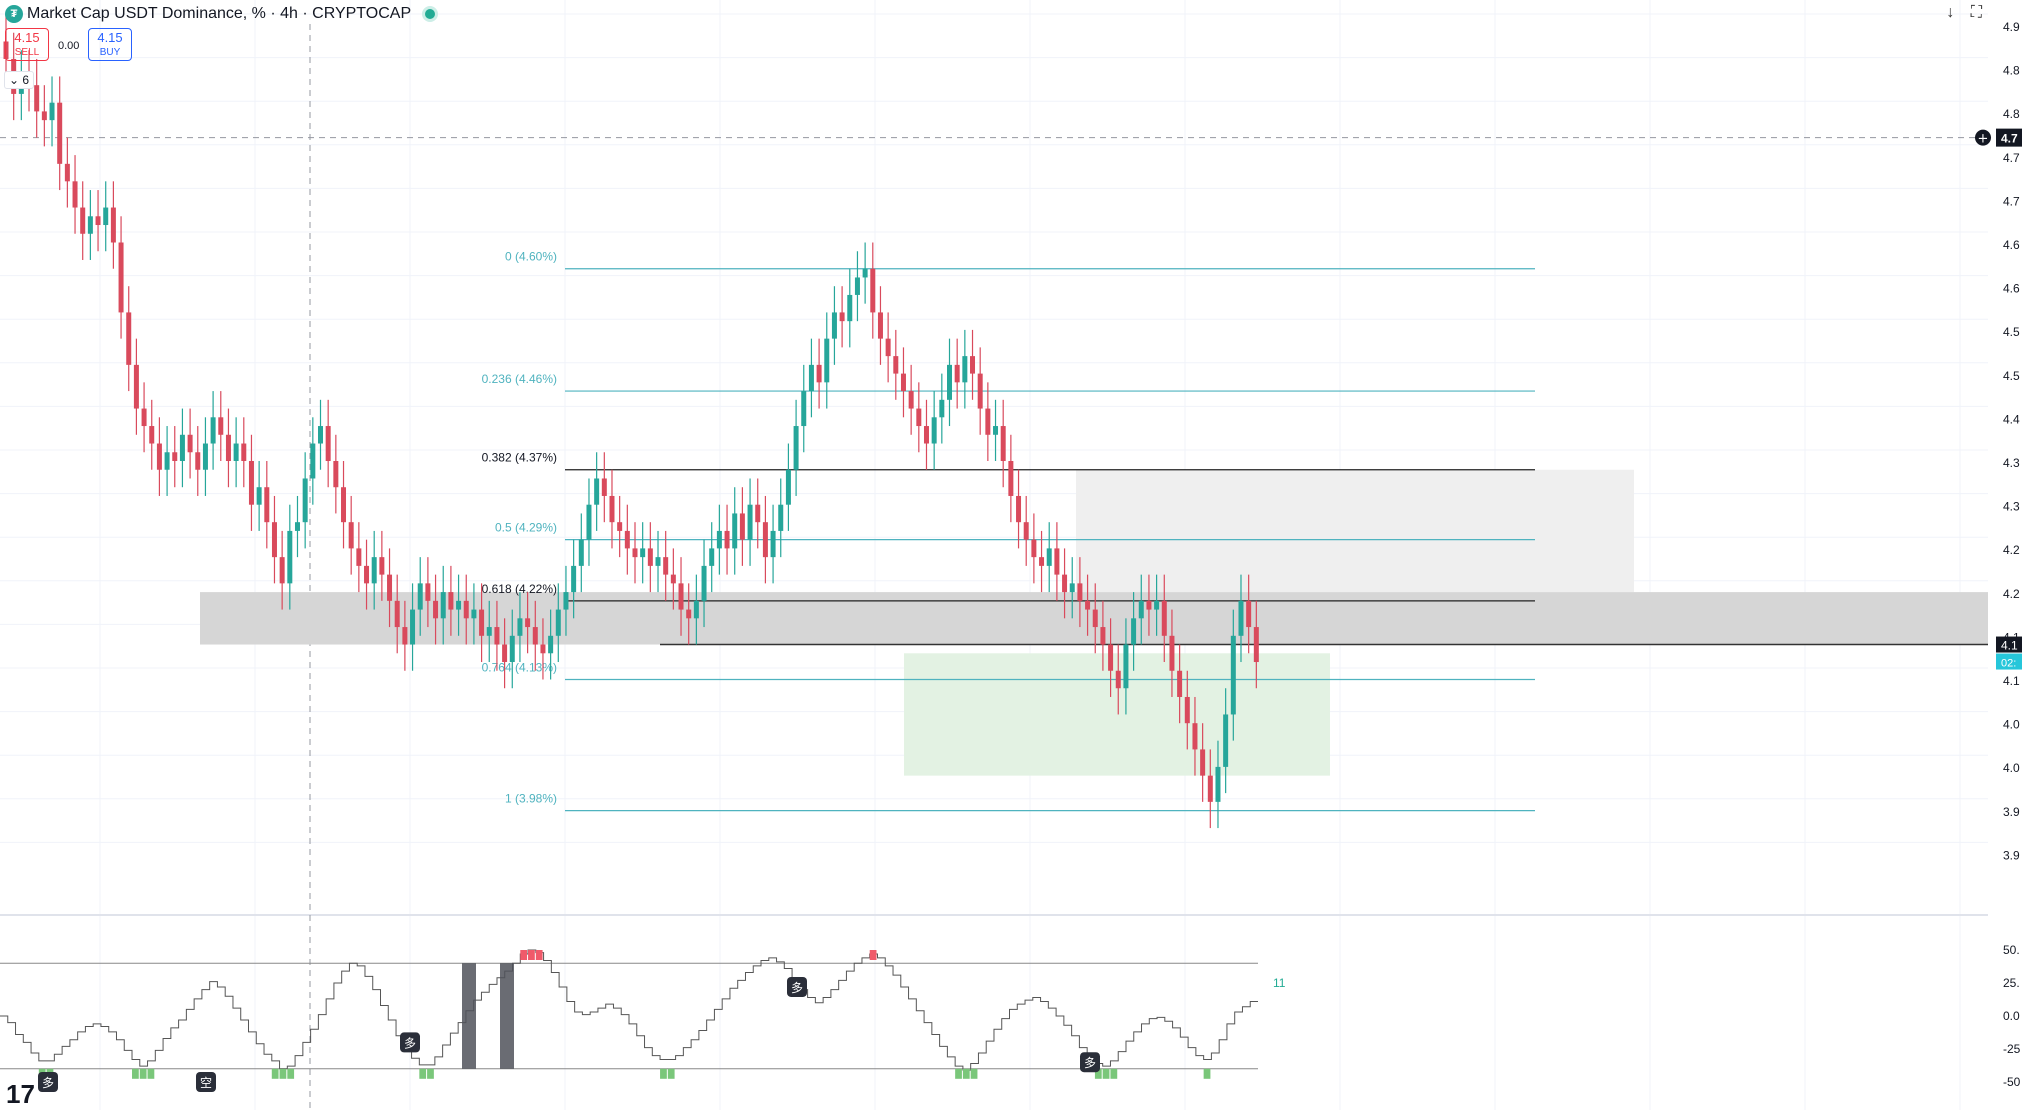 Image resolution: width=2022 pixels, height=1110 pixels. I want to click on osc-line, so click(629, 1010).